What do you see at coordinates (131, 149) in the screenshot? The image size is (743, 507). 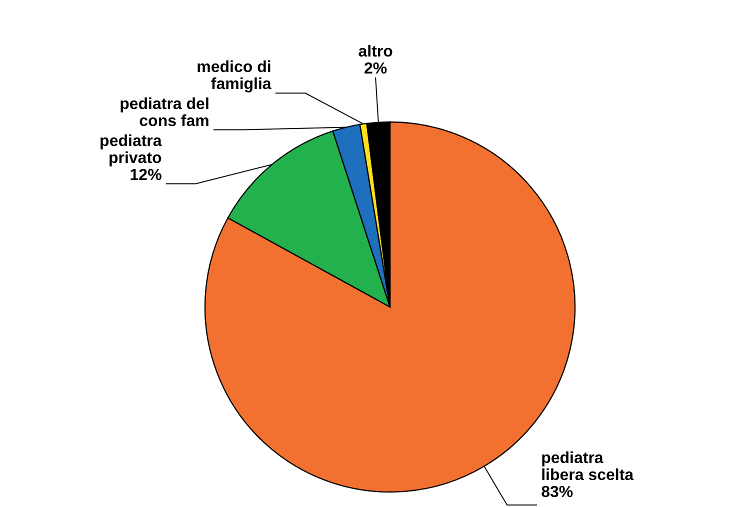 I see `slice-label: pediatra privato` at bounding box center [131, 149].